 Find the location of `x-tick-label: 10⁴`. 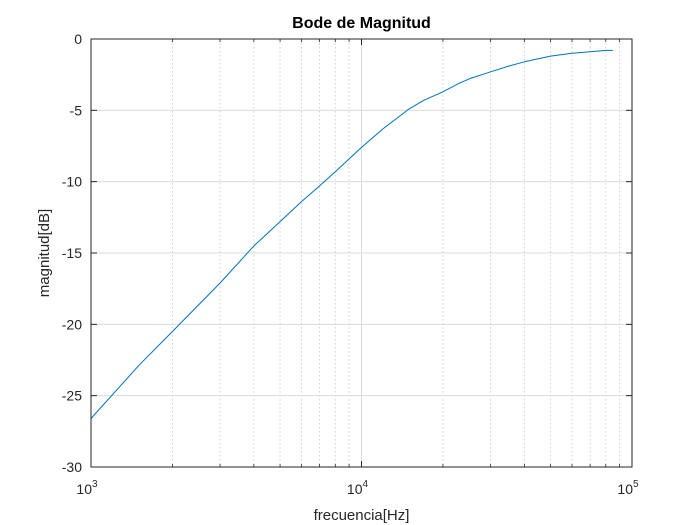

x-tick-label: 10⁴ is located at coordinates (358, 488).